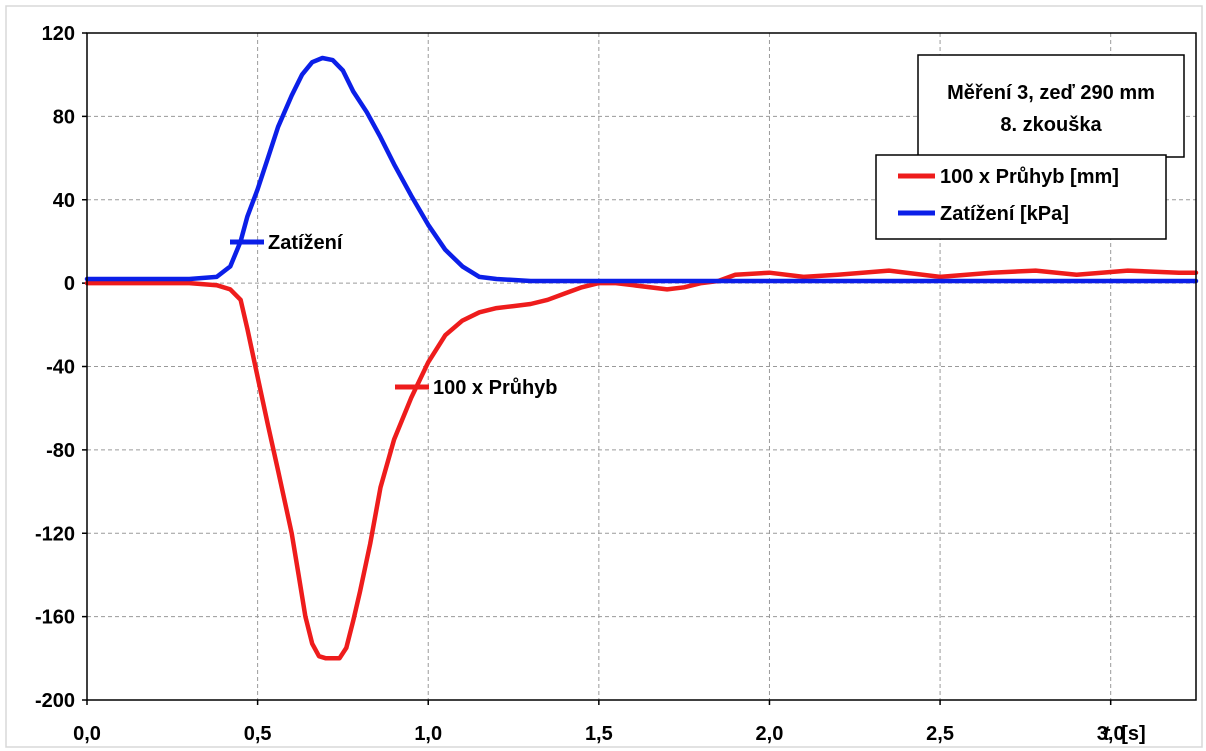 The image size is (1206, 751). I want to click on x-tick-label: 1,5, so click(599, 734).